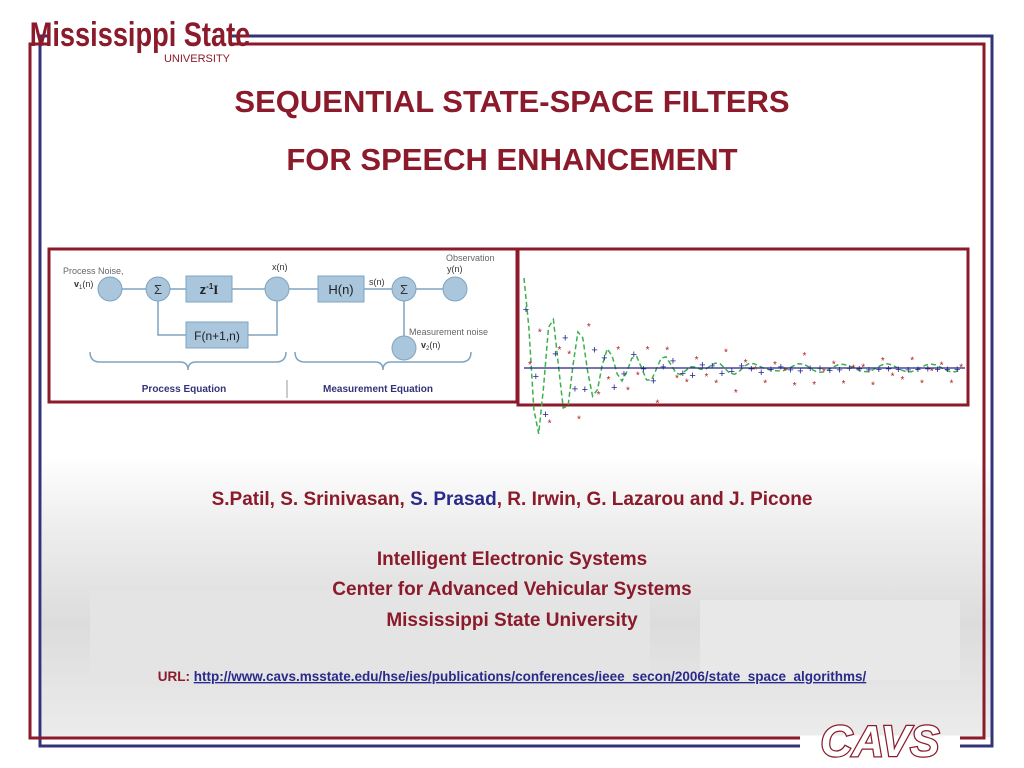 Image resolution: width=1024 pixels, height=768 pixels. Describe the element at coordinates (280, 329) in the screenshot. I see `diagram-arrows` at that location.